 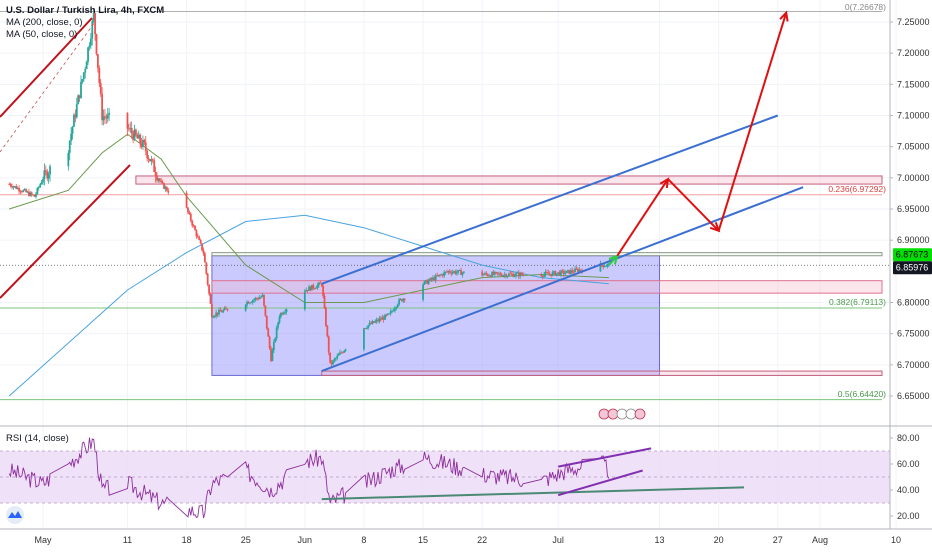 I want to click on legend-ma50: MA (50, close, 0), so click(x=41, y=34).